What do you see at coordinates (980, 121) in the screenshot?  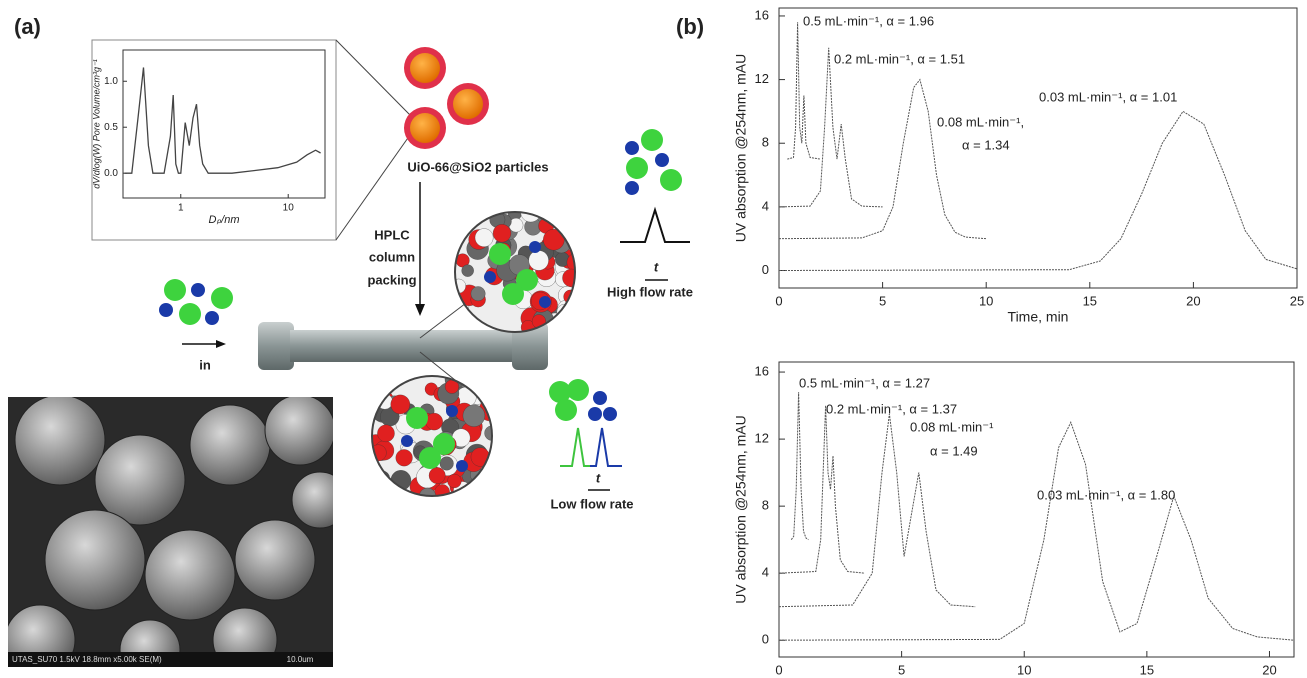 I see `annotation: 0.08 mL·min⁻¹,` at bounding box center [980, 121].